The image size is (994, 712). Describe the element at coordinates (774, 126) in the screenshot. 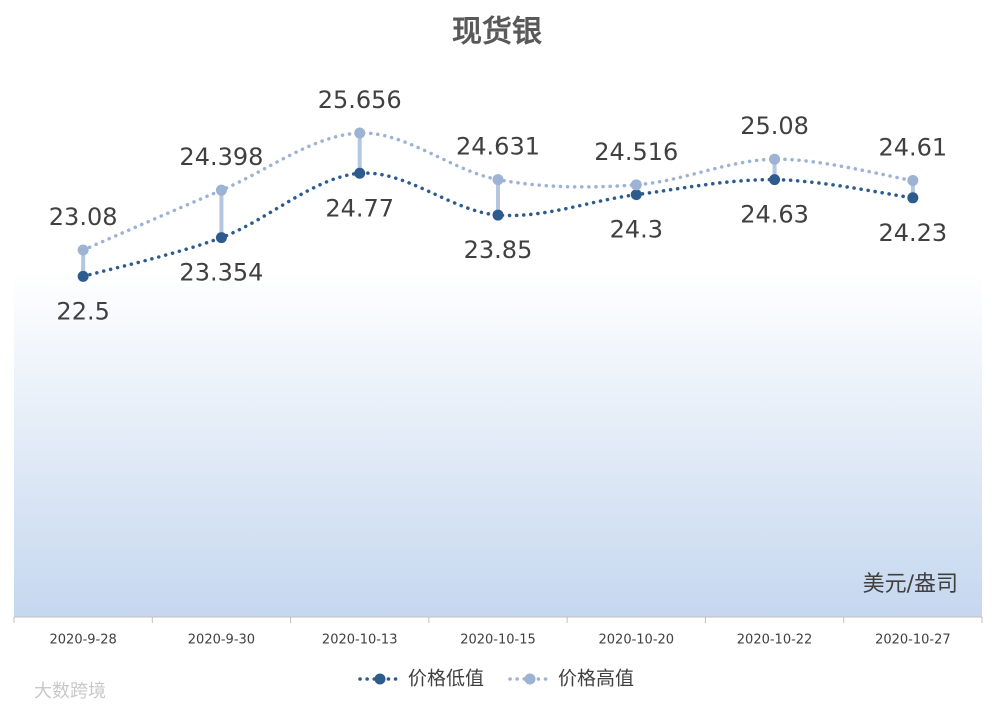

I see `data-label: 25.08` at that location.